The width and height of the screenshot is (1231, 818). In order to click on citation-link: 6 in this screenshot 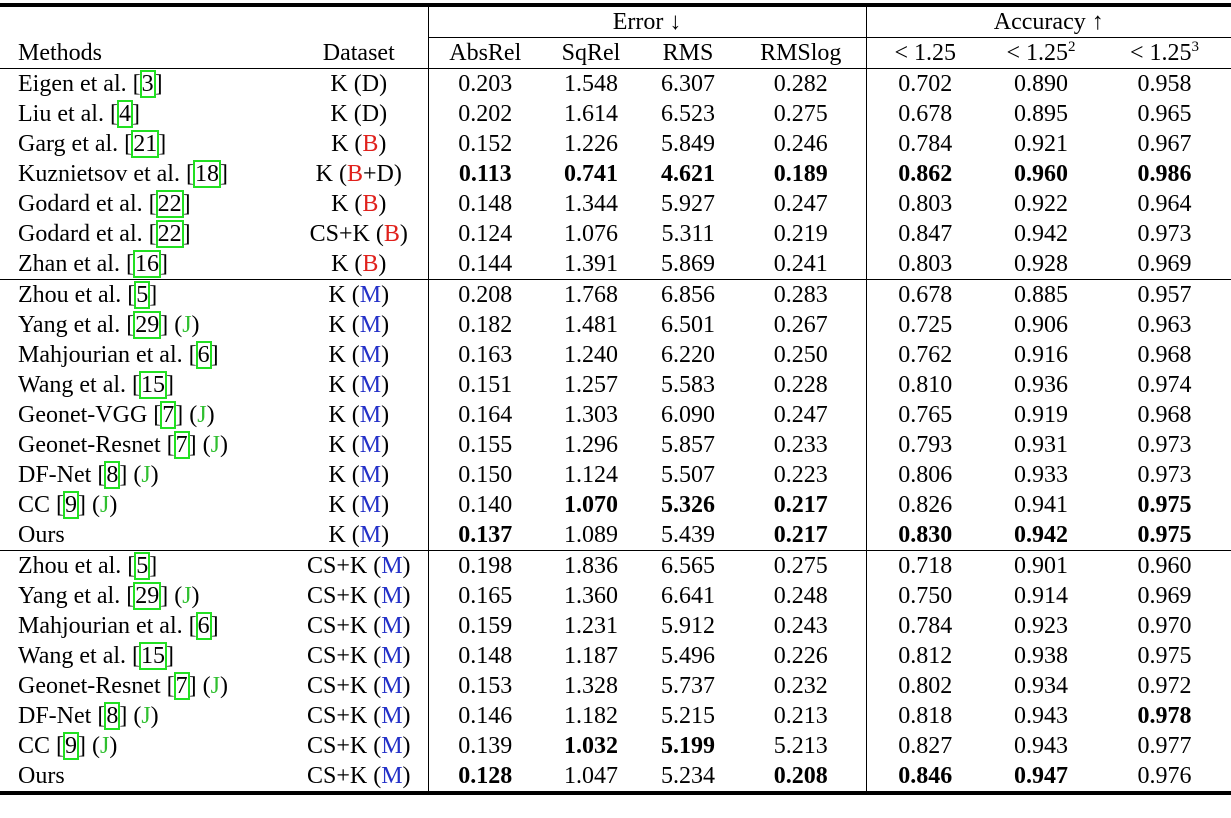, I will do `click(203, 355)`.